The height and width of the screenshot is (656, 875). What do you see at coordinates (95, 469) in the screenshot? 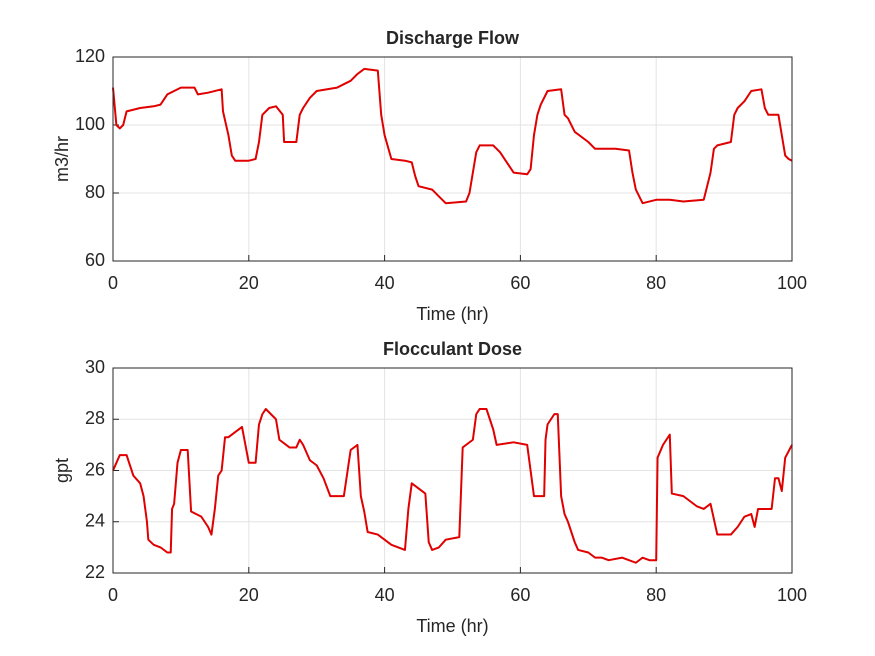
I see `y-tick-label: 26` at bounding box center [95, 469].